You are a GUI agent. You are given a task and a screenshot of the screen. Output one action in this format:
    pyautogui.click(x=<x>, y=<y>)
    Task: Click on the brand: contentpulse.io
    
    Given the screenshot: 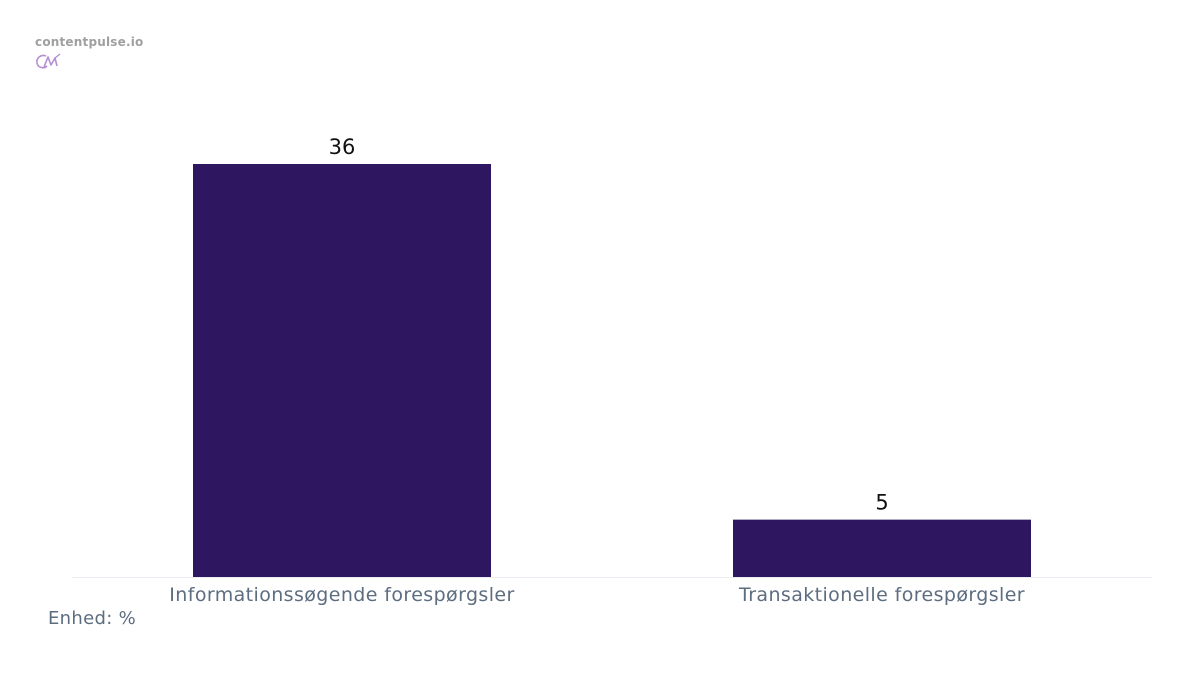 What is the action you would take?
    pyautogui.click(x=89, y=53)
    